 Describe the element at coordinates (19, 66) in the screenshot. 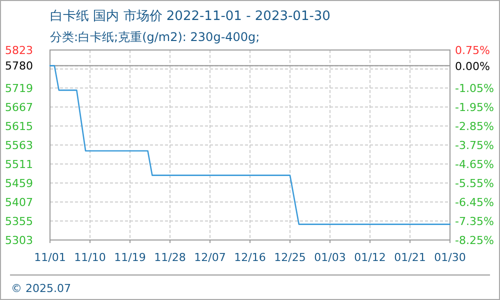

I see `y-tick-label: 5780` at that location.